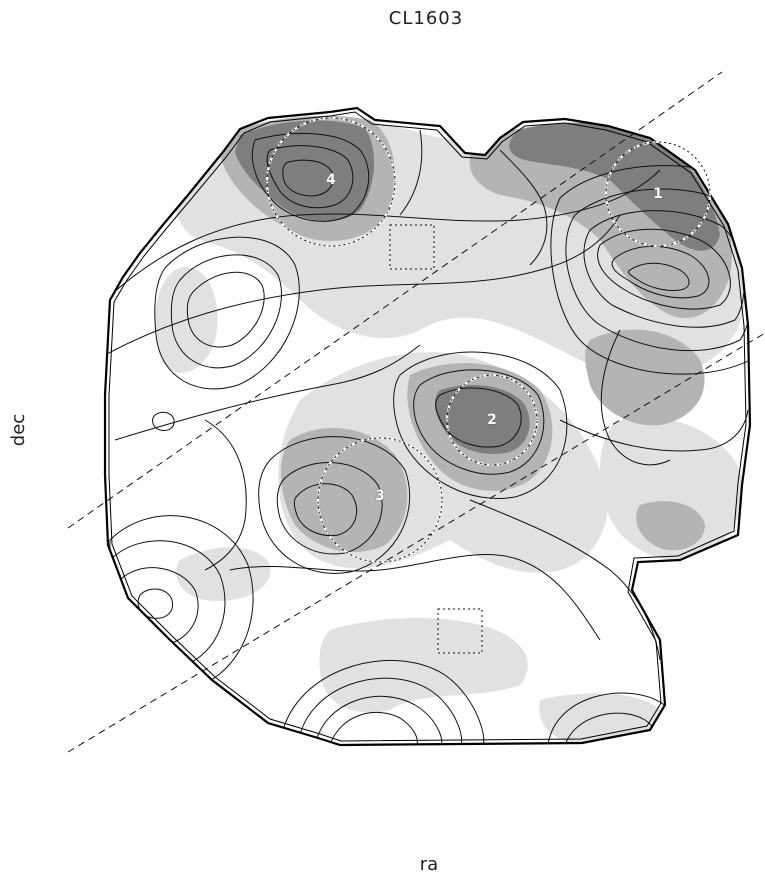 This screenshot has height=873, width=765. I want to click on cluster-4-label: 4, so click(331, 180).